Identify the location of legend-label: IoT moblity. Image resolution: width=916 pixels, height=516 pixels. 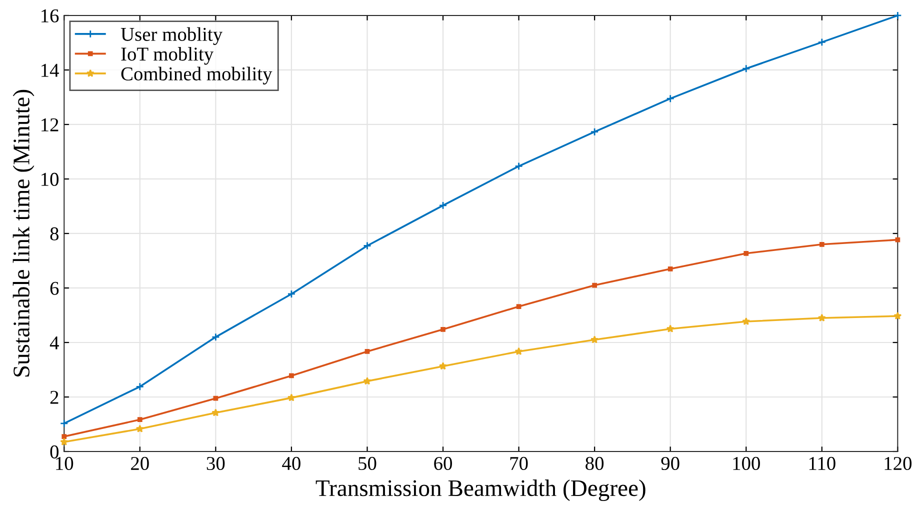
(167, 56).